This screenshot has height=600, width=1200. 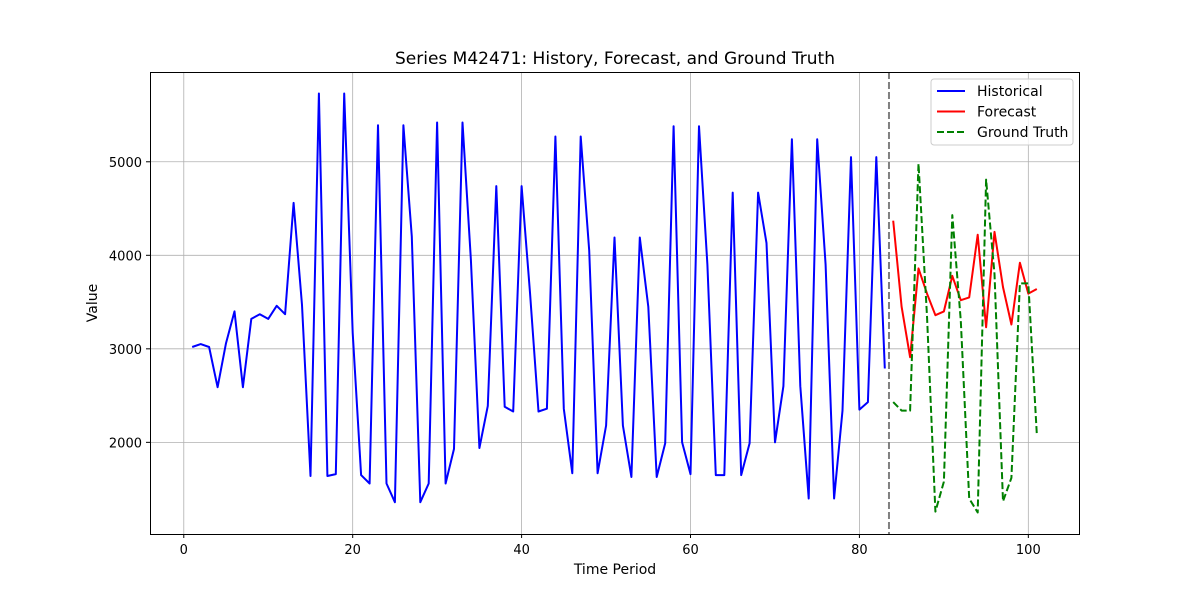 I want to click on y-tick-label: 3000, so click(x=125, y=350).